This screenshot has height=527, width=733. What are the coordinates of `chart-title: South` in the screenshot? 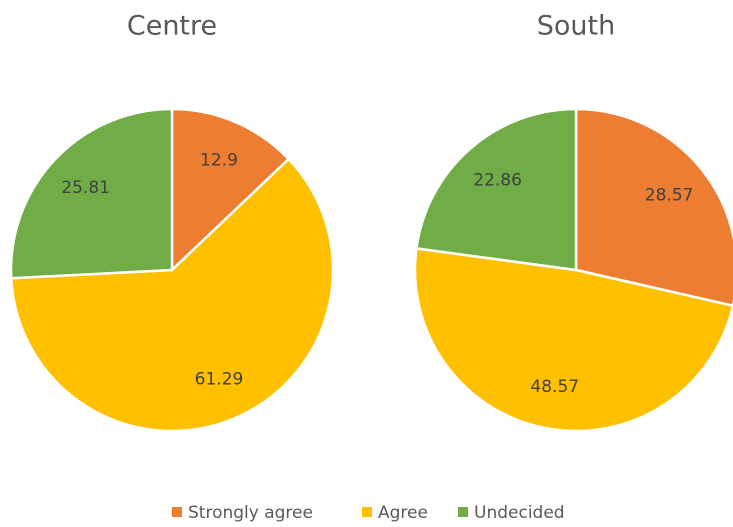 It's located at (576, 26).